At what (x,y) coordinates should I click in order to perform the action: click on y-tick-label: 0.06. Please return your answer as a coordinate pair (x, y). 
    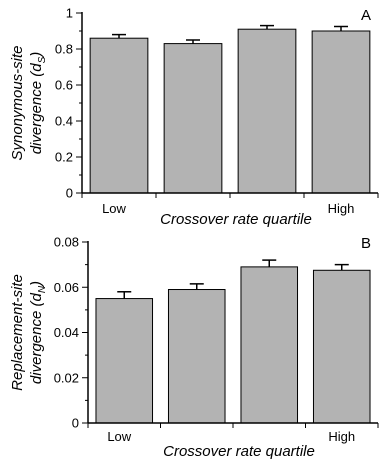
    Looking at the image, I should click on (66, 287).